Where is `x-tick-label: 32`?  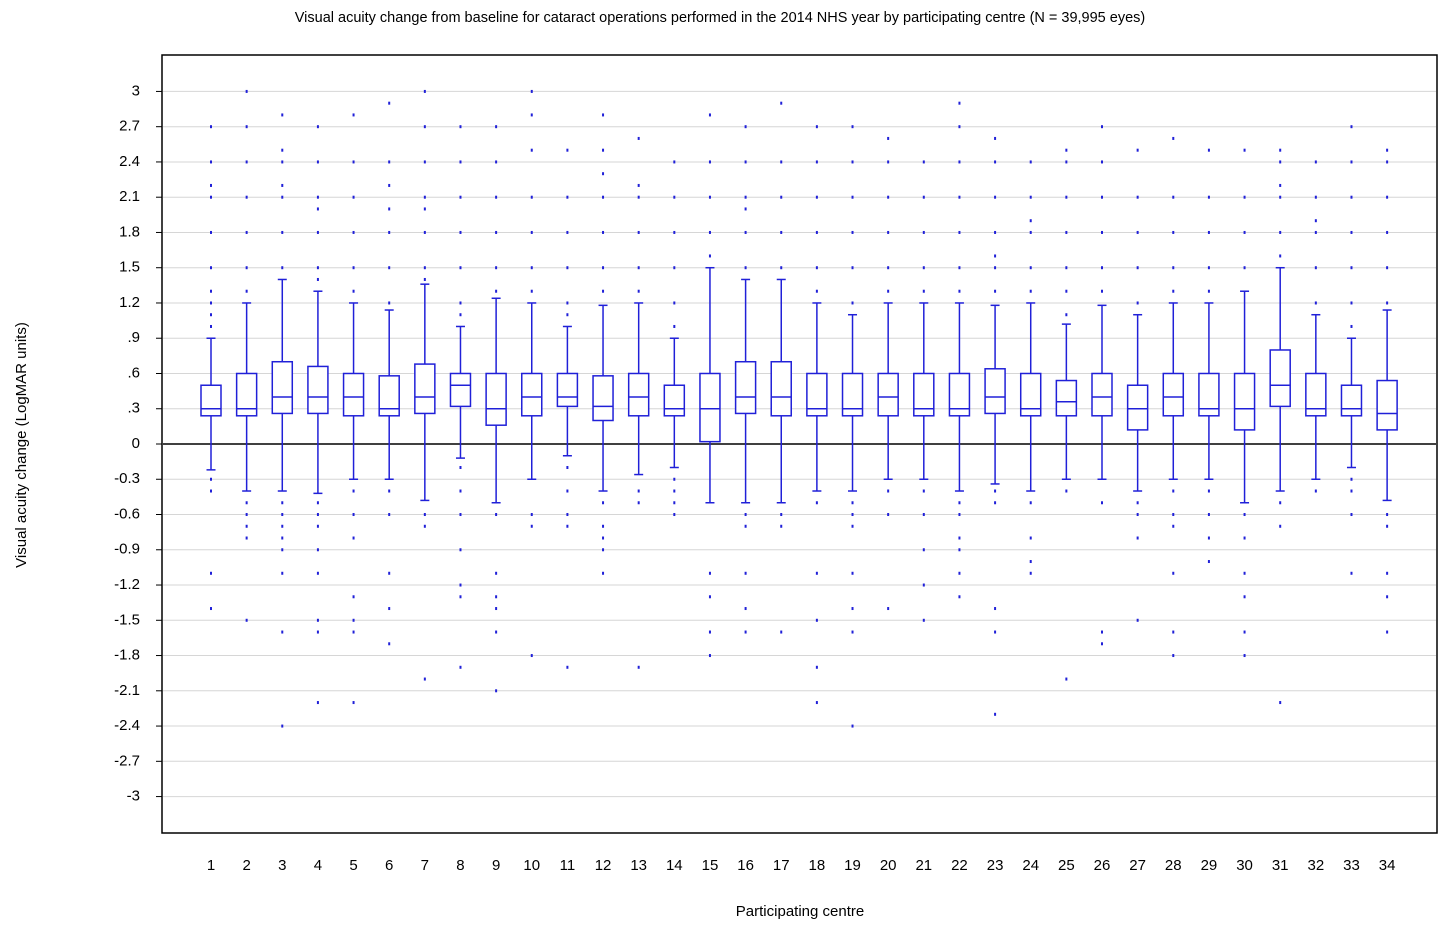
x-tick-label: 32 is located at coordinates (1315, 865).